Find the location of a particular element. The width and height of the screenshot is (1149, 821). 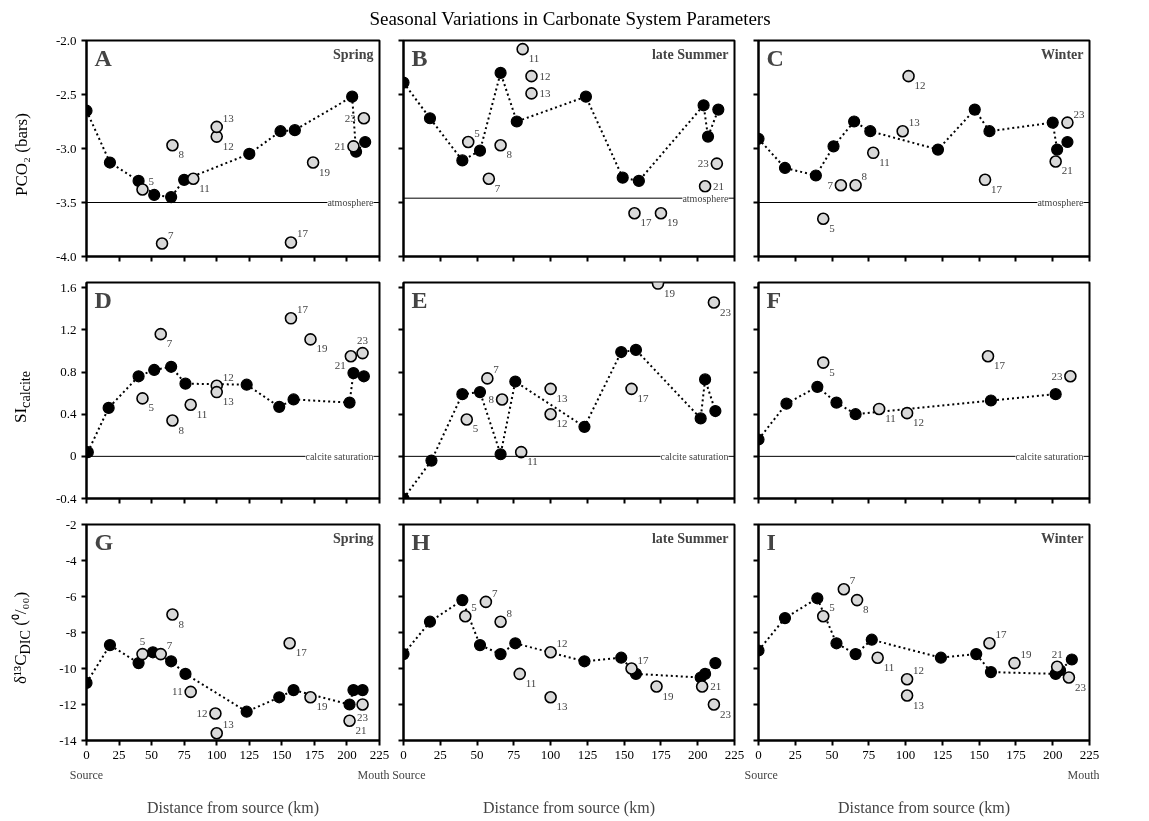

y-tick-label: -10 is located at coordinates (68, 668).